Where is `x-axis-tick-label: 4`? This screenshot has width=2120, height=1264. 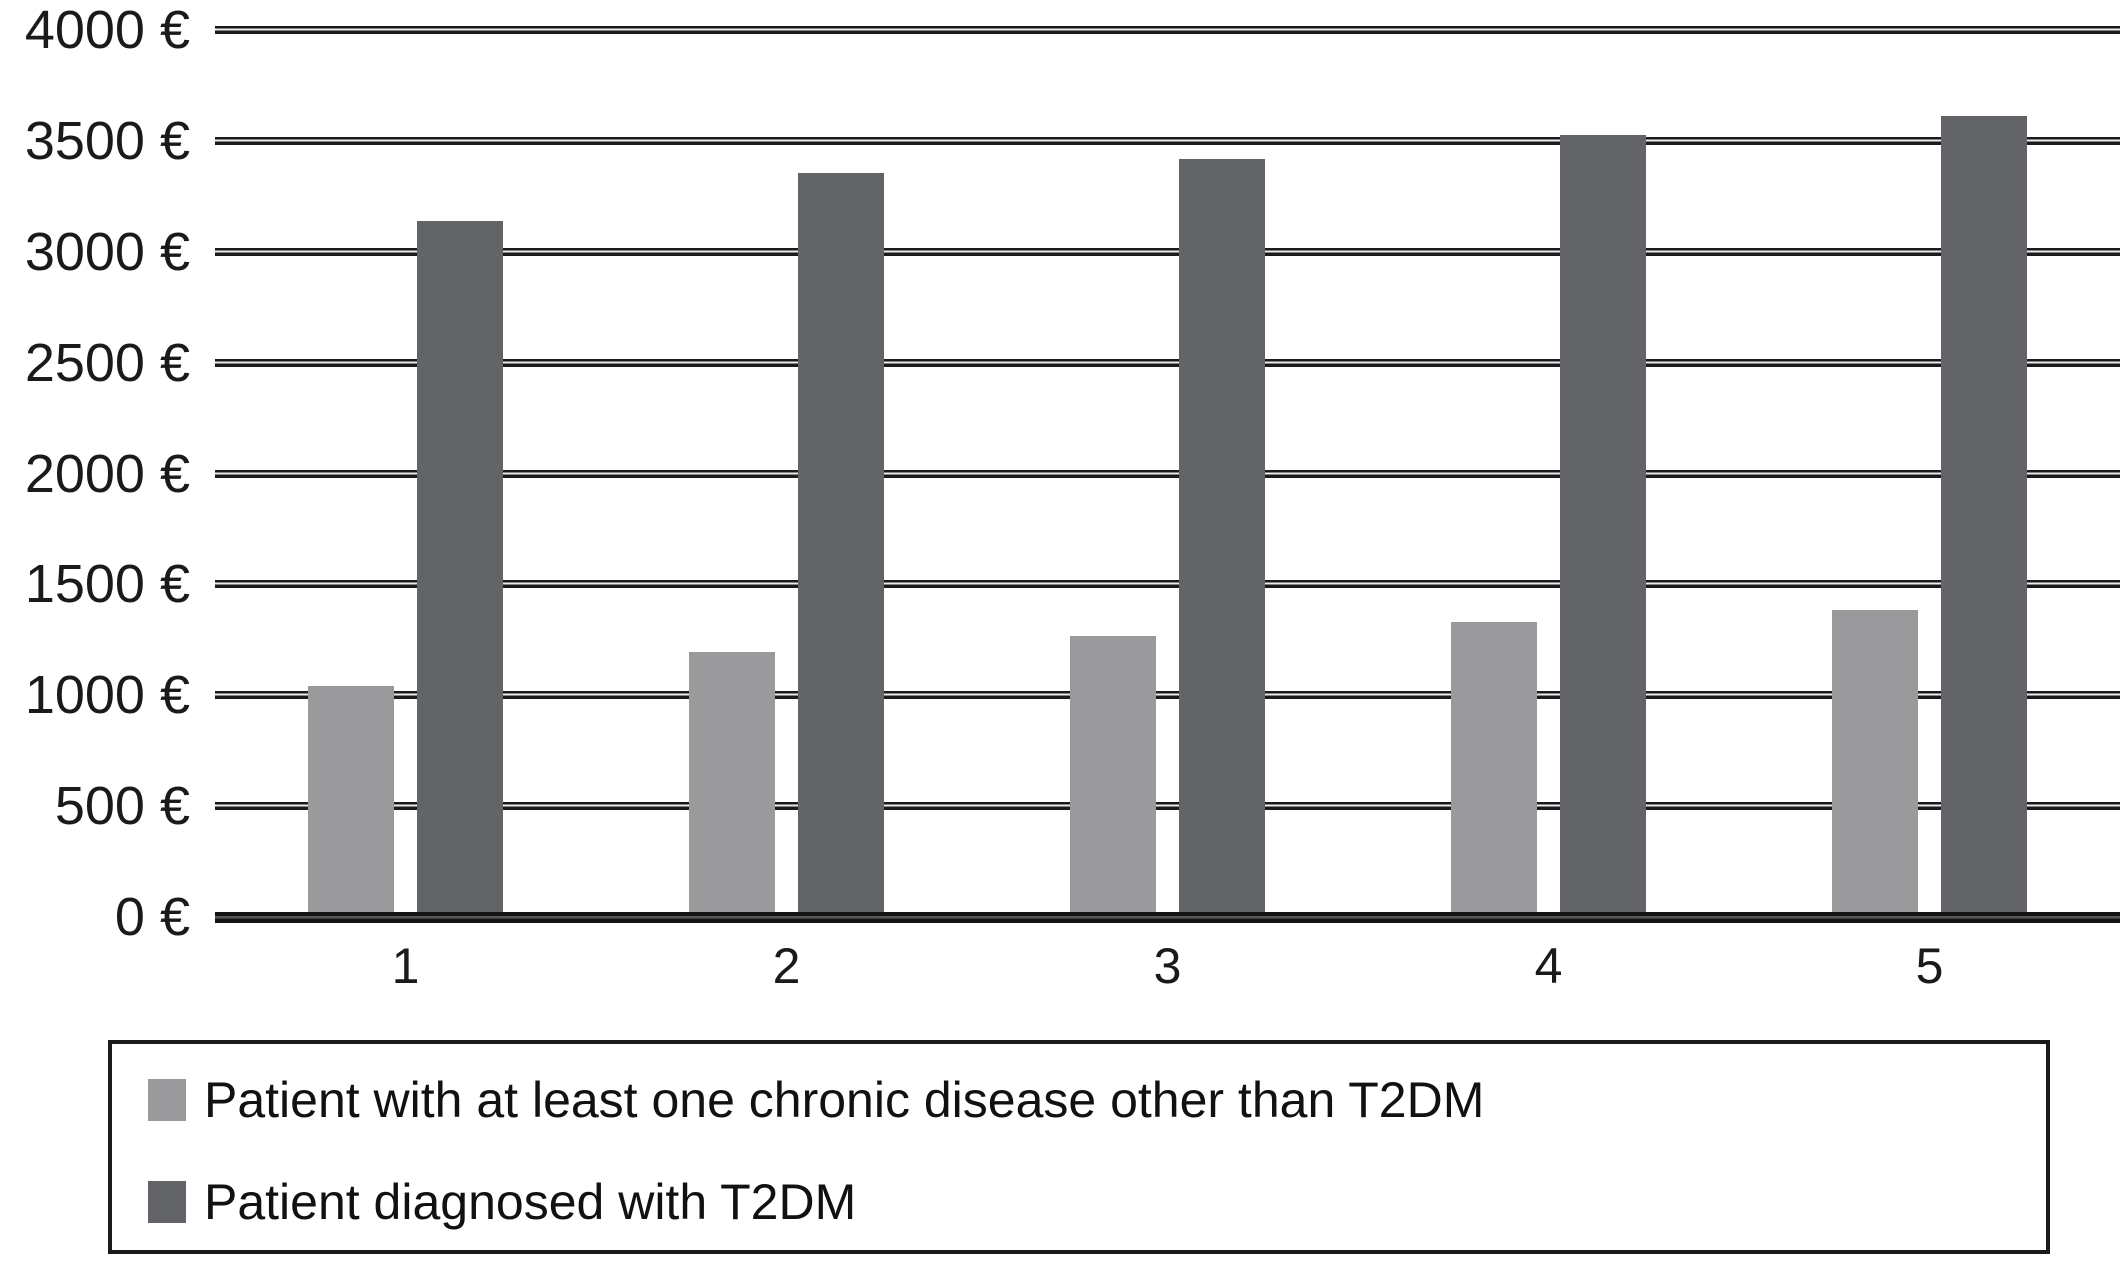 x-axis-tick-label: 4 is located at coordinates (1548, 966).